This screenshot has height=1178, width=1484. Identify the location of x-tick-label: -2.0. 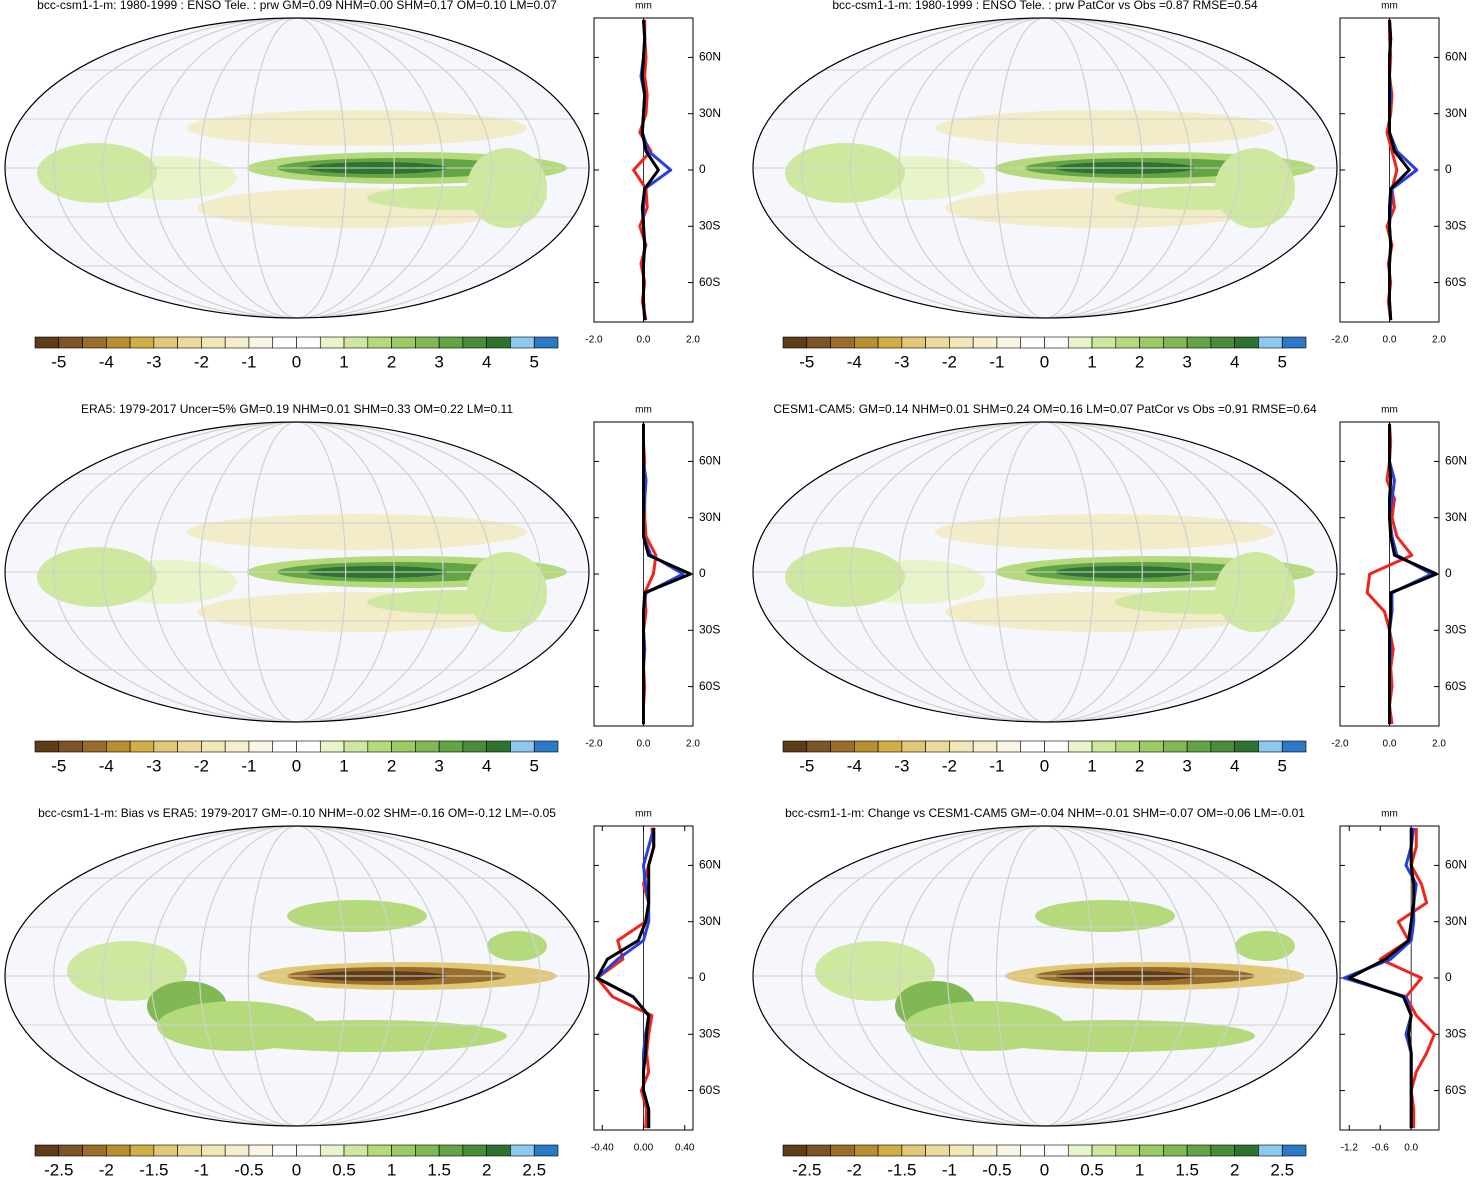
(594, 744).